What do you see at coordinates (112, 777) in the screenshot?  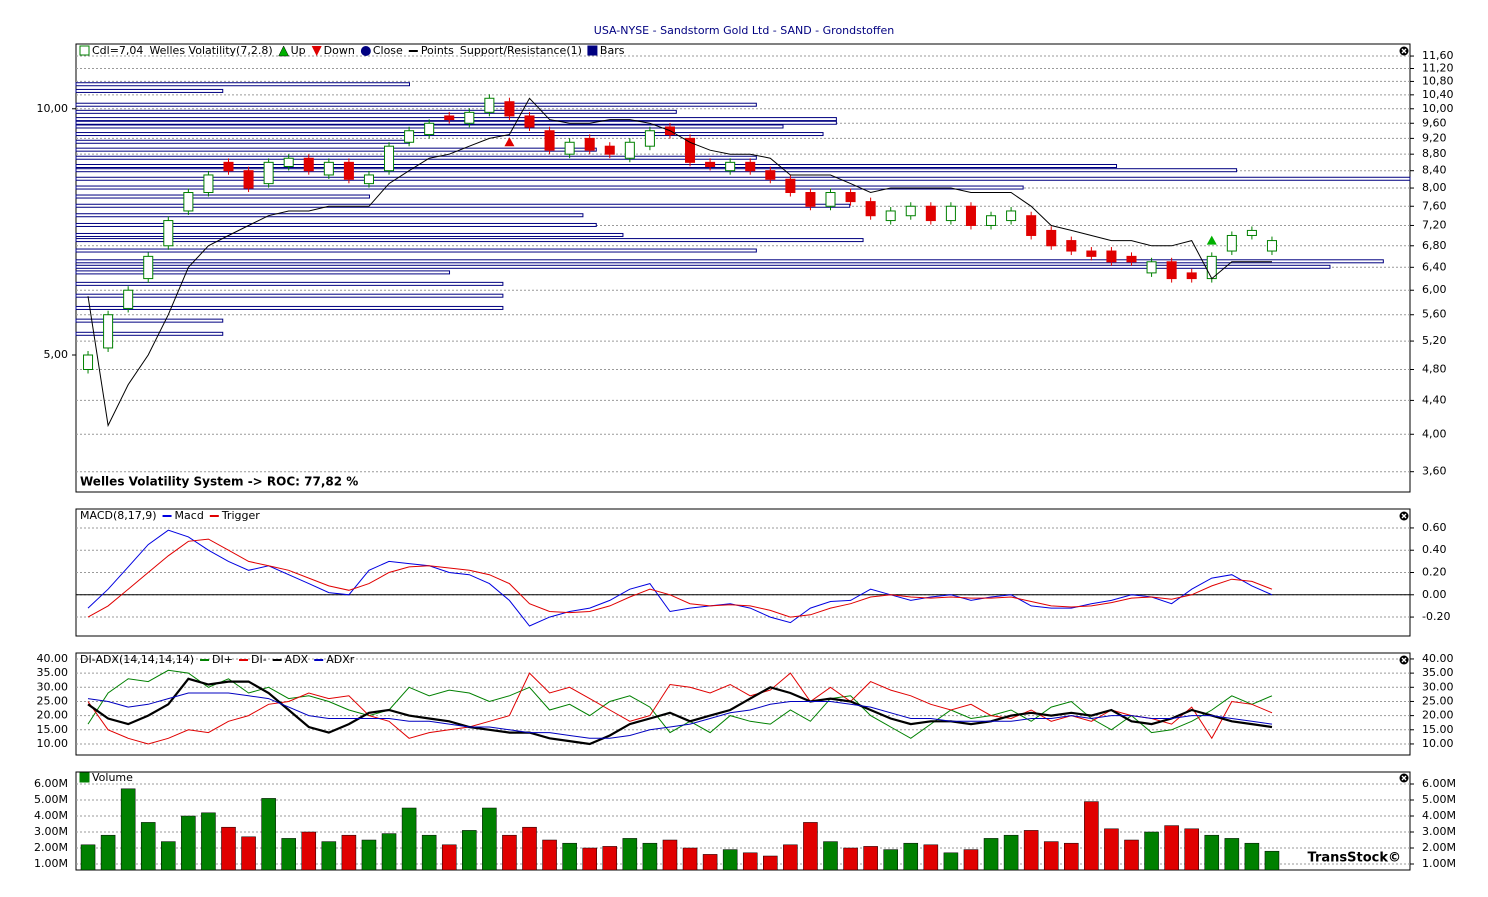 I see `legend-label: Volume` at bounding box center [112, 777].